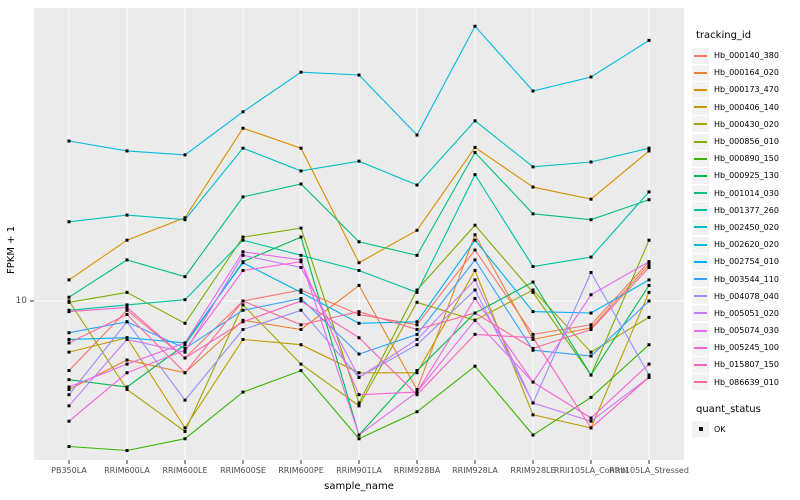  Describe the element at coordinates (746, 313) in the screenshot. I see `legend-item: Hb_005051_020` at that location.